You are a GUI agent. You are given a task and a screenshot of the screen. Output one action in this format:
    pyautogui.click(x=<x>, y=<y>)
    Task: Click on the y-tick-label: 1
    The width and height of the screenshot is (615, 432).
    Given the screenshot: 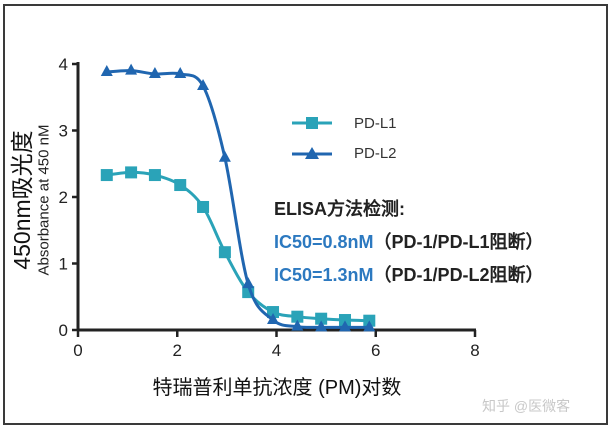 What is the action you would take?
    pyautogui.click(x=63, y=264)
    